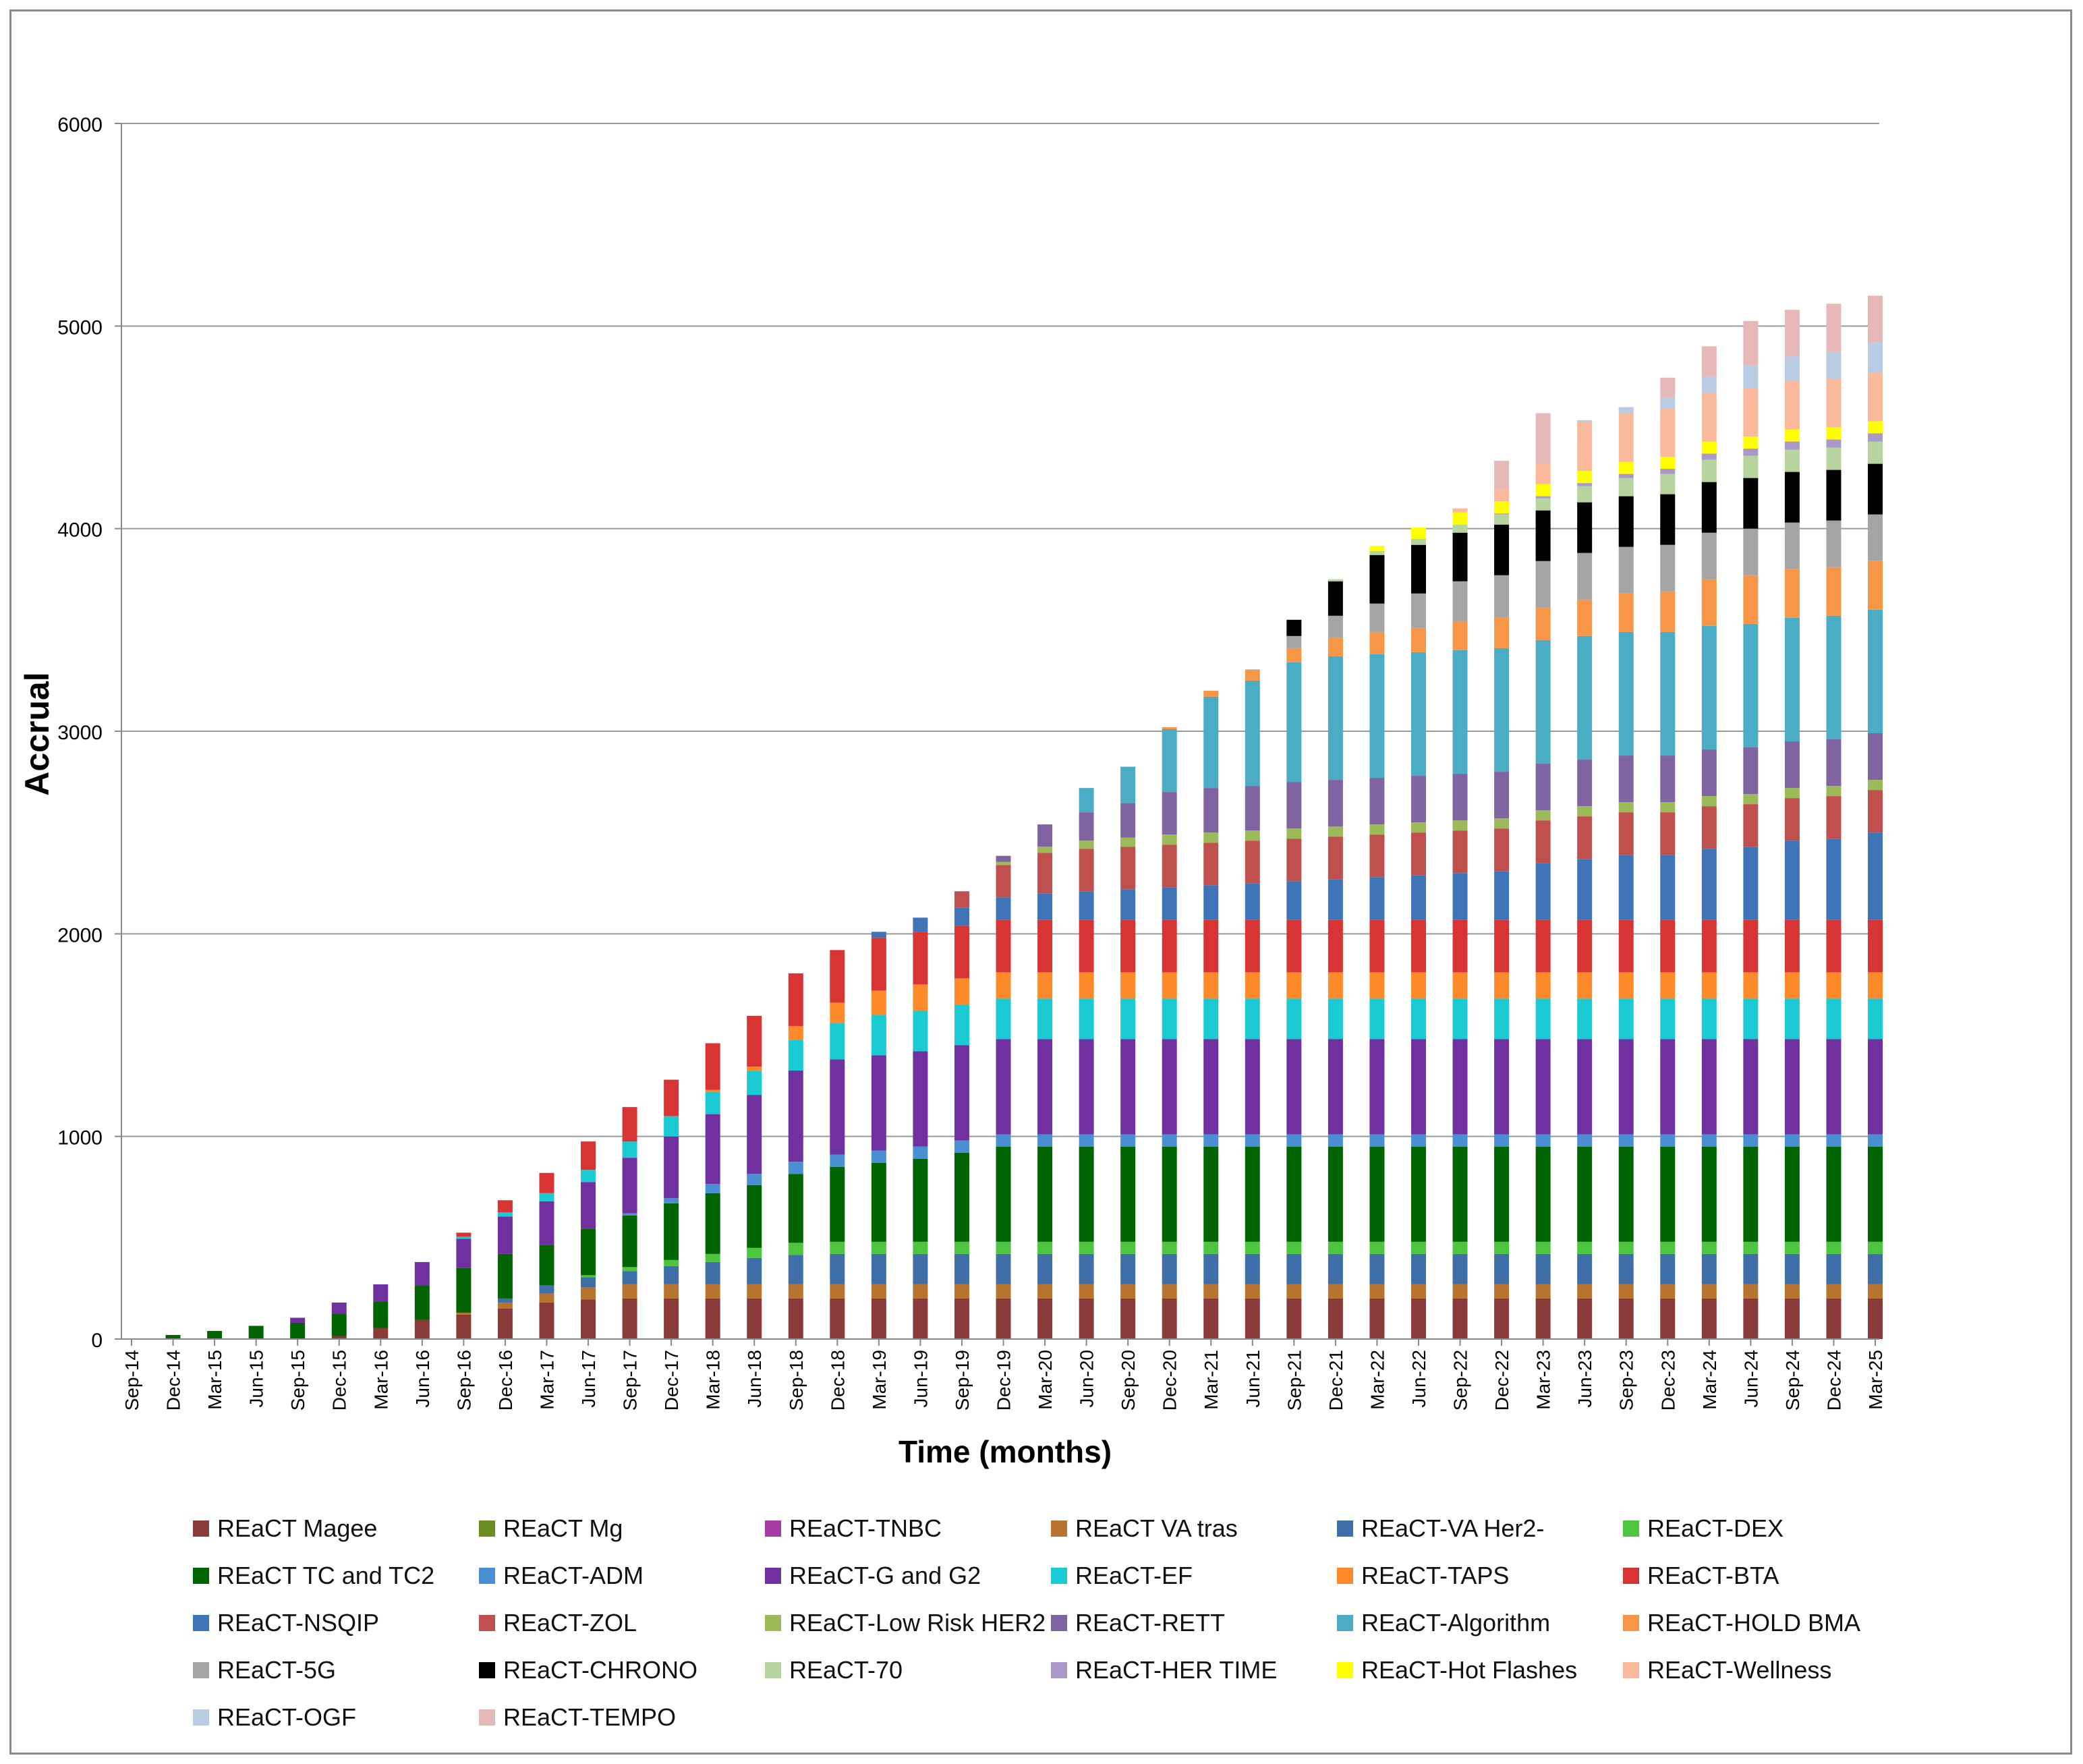  What do you see at coordinates (1253, 1379) in the screenshot?
I see `x-tick-label: Jun-21` at bounding box center [1253, 1379].